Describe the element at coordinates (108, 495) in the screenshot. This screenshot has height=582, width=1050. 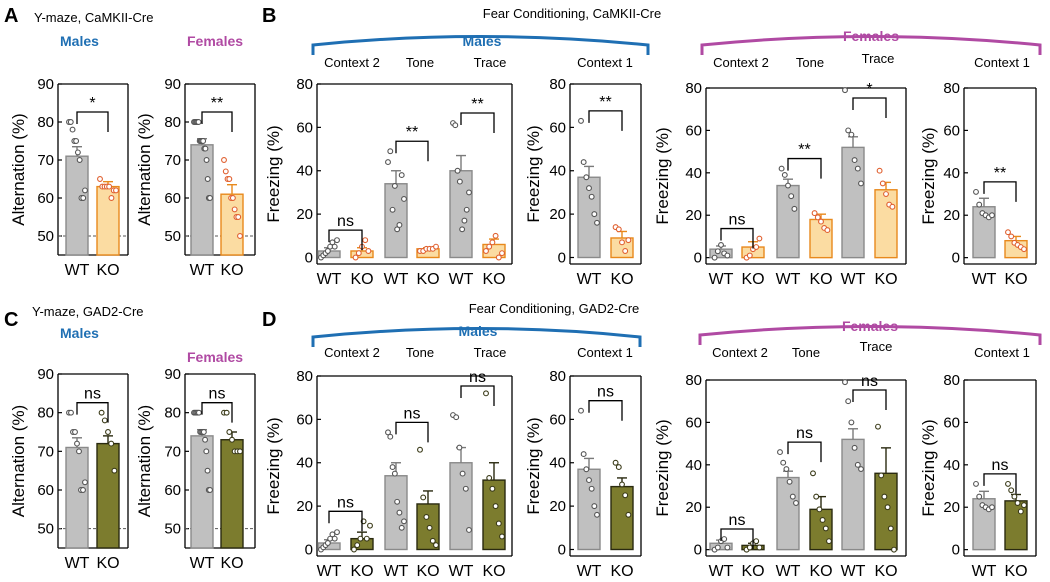
I see `bar-ko` at that location.